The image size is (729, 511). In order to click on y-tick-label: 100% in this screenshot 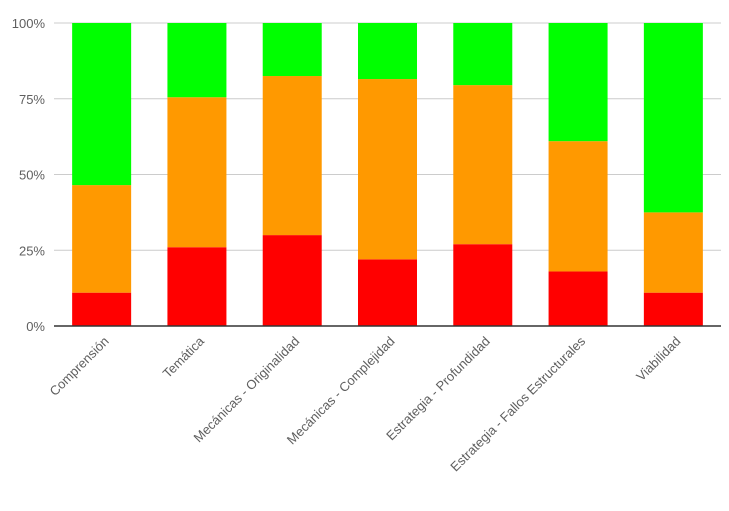, I will do `click(29, 23)`.